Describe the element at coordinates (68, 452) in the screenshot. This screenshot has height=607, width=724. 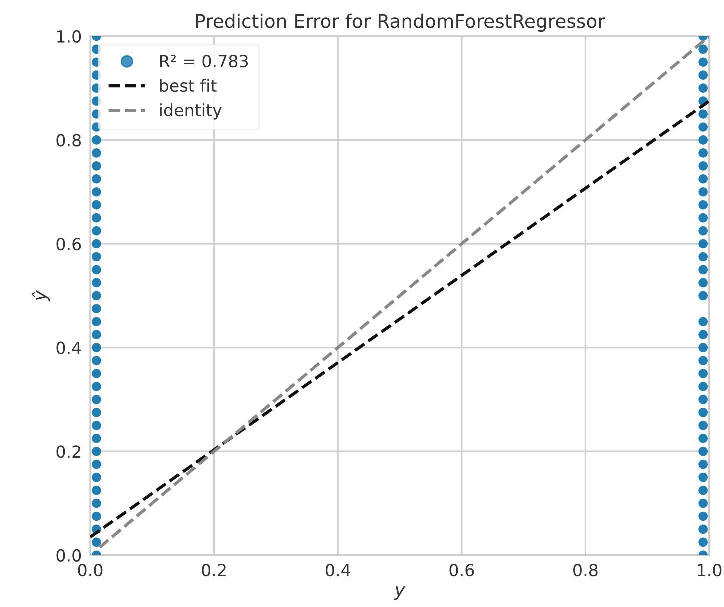
I see `y-tick-label: 0.2` at that location.